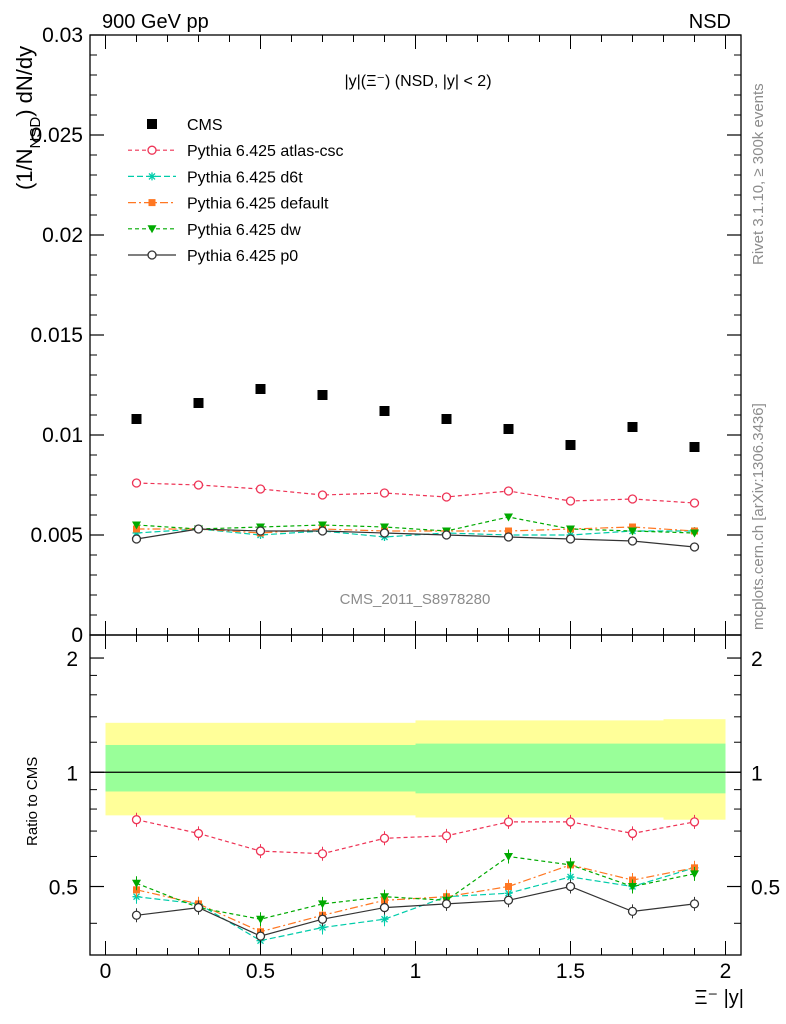 The image size is (786, 1024). I want to click on ratio-line-d6t, so click(415, 904).